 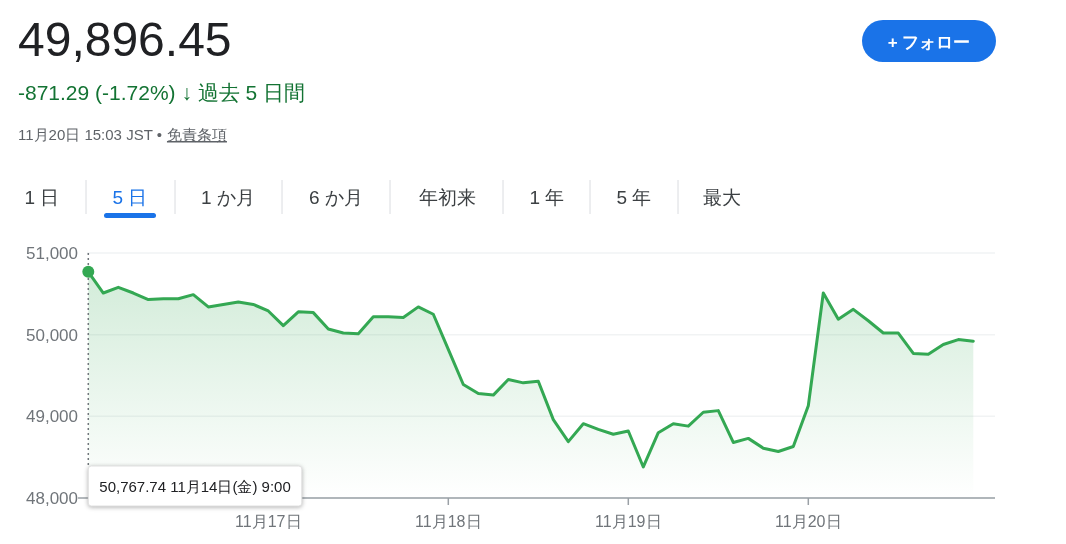 What do you see at coordinates (929, 42) in the screenshot?
I see `text: + フォロー` at bounding box center [929, 42].